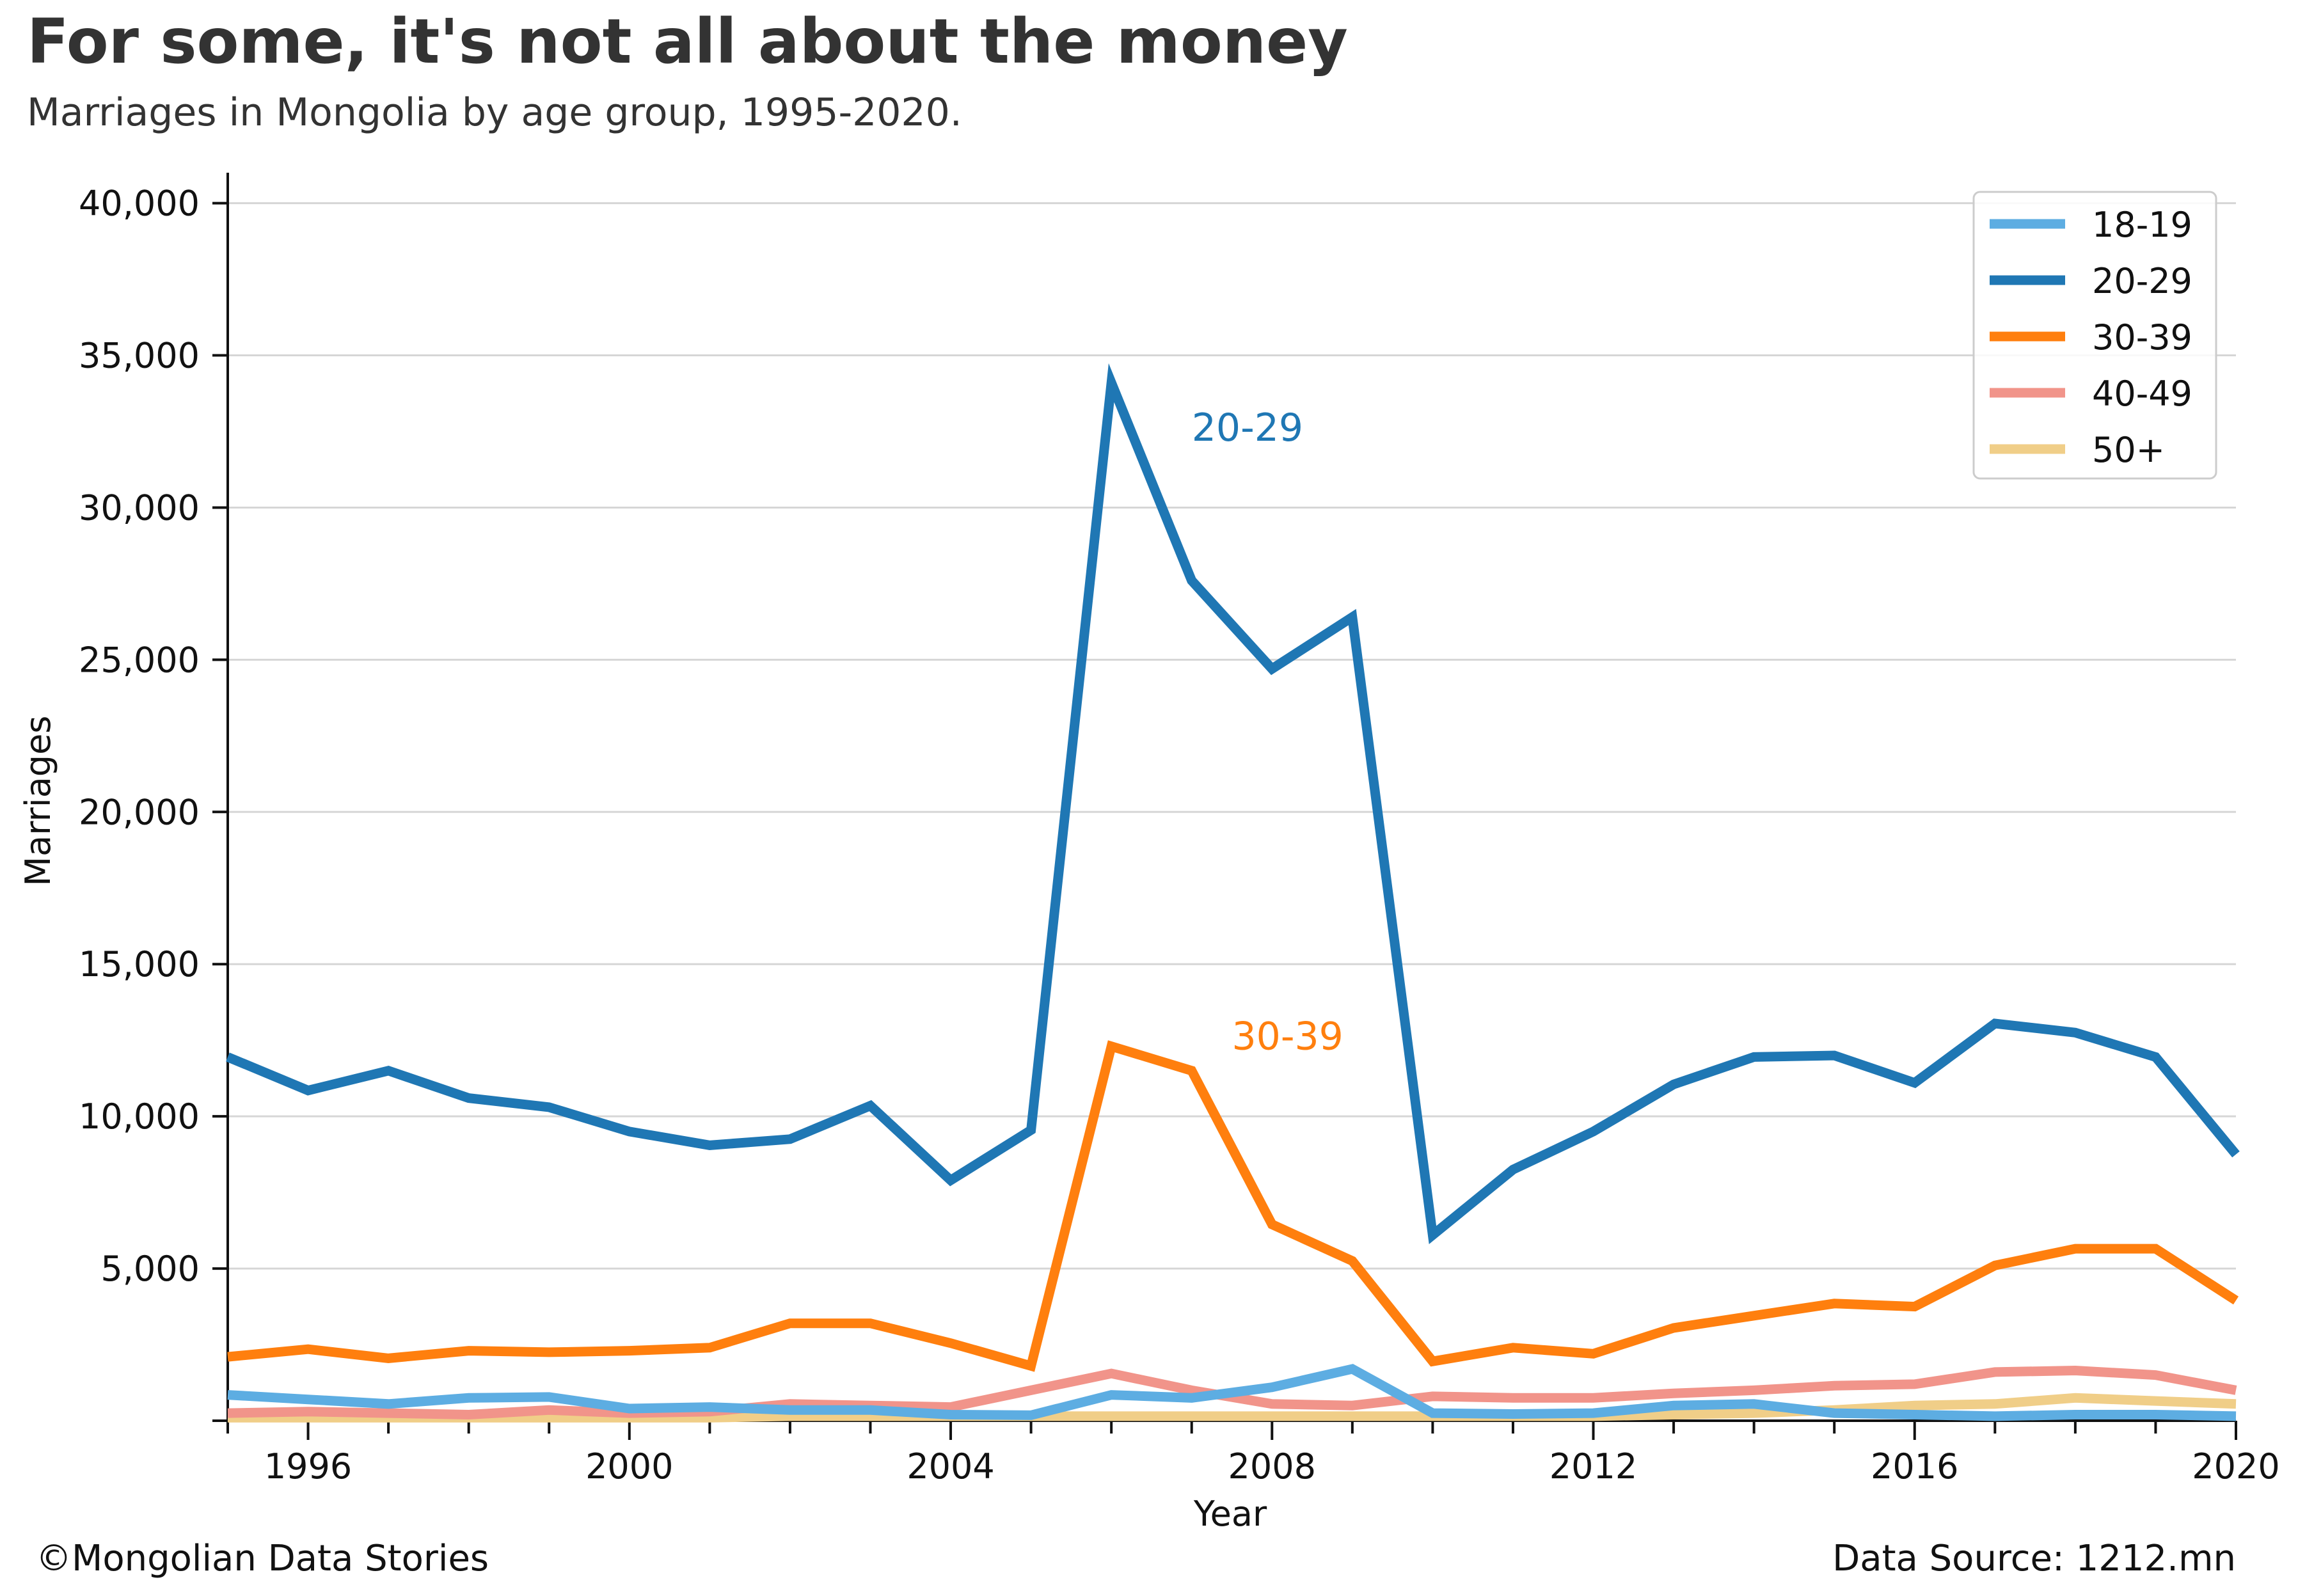 The image size is (2298, 1596). Describe the element at coordinates (629, 1466) in the screenshot. I see `x-tick-label: 2000` at that location.